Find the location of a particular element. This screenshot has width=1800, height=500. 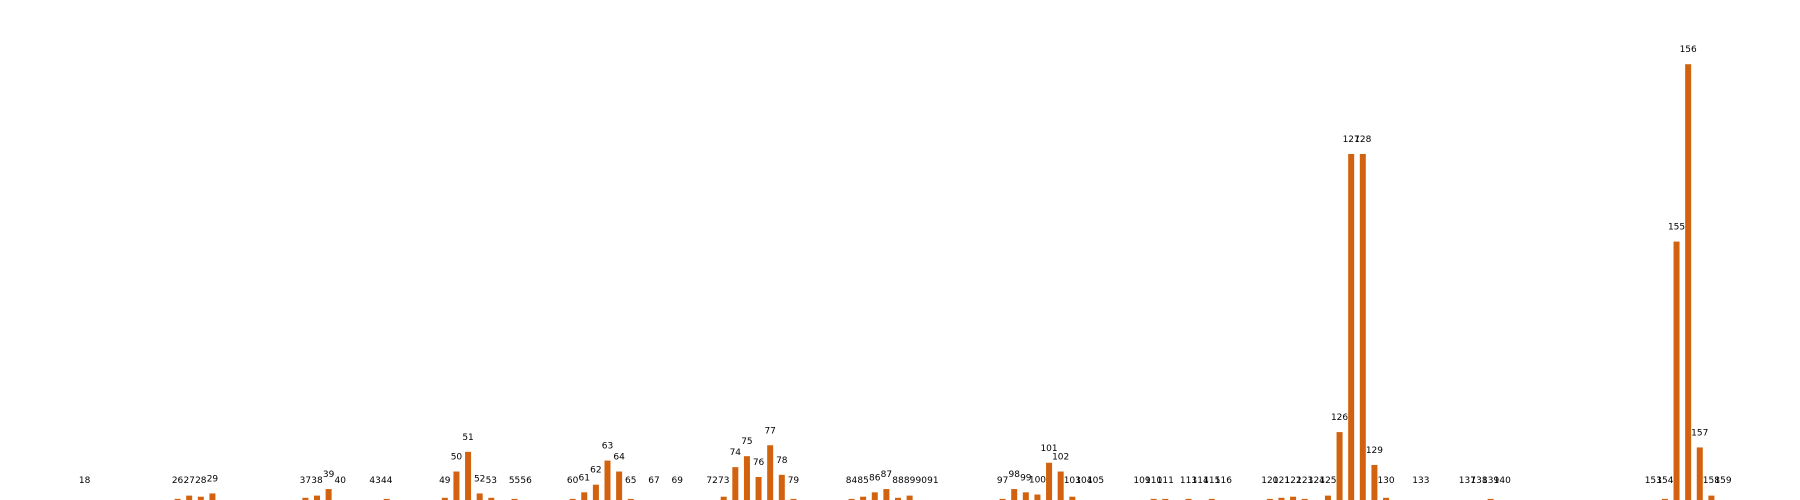

bar-label-43: 43 is located at coordinates (374, 481).